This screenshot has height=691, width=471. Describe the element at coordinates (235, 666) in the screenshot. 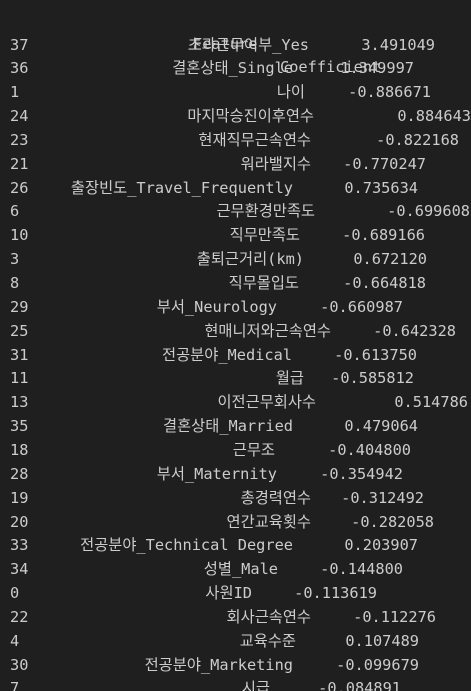

I see `table-row: 30 전공분야_Marketing -0.099679` at that location.